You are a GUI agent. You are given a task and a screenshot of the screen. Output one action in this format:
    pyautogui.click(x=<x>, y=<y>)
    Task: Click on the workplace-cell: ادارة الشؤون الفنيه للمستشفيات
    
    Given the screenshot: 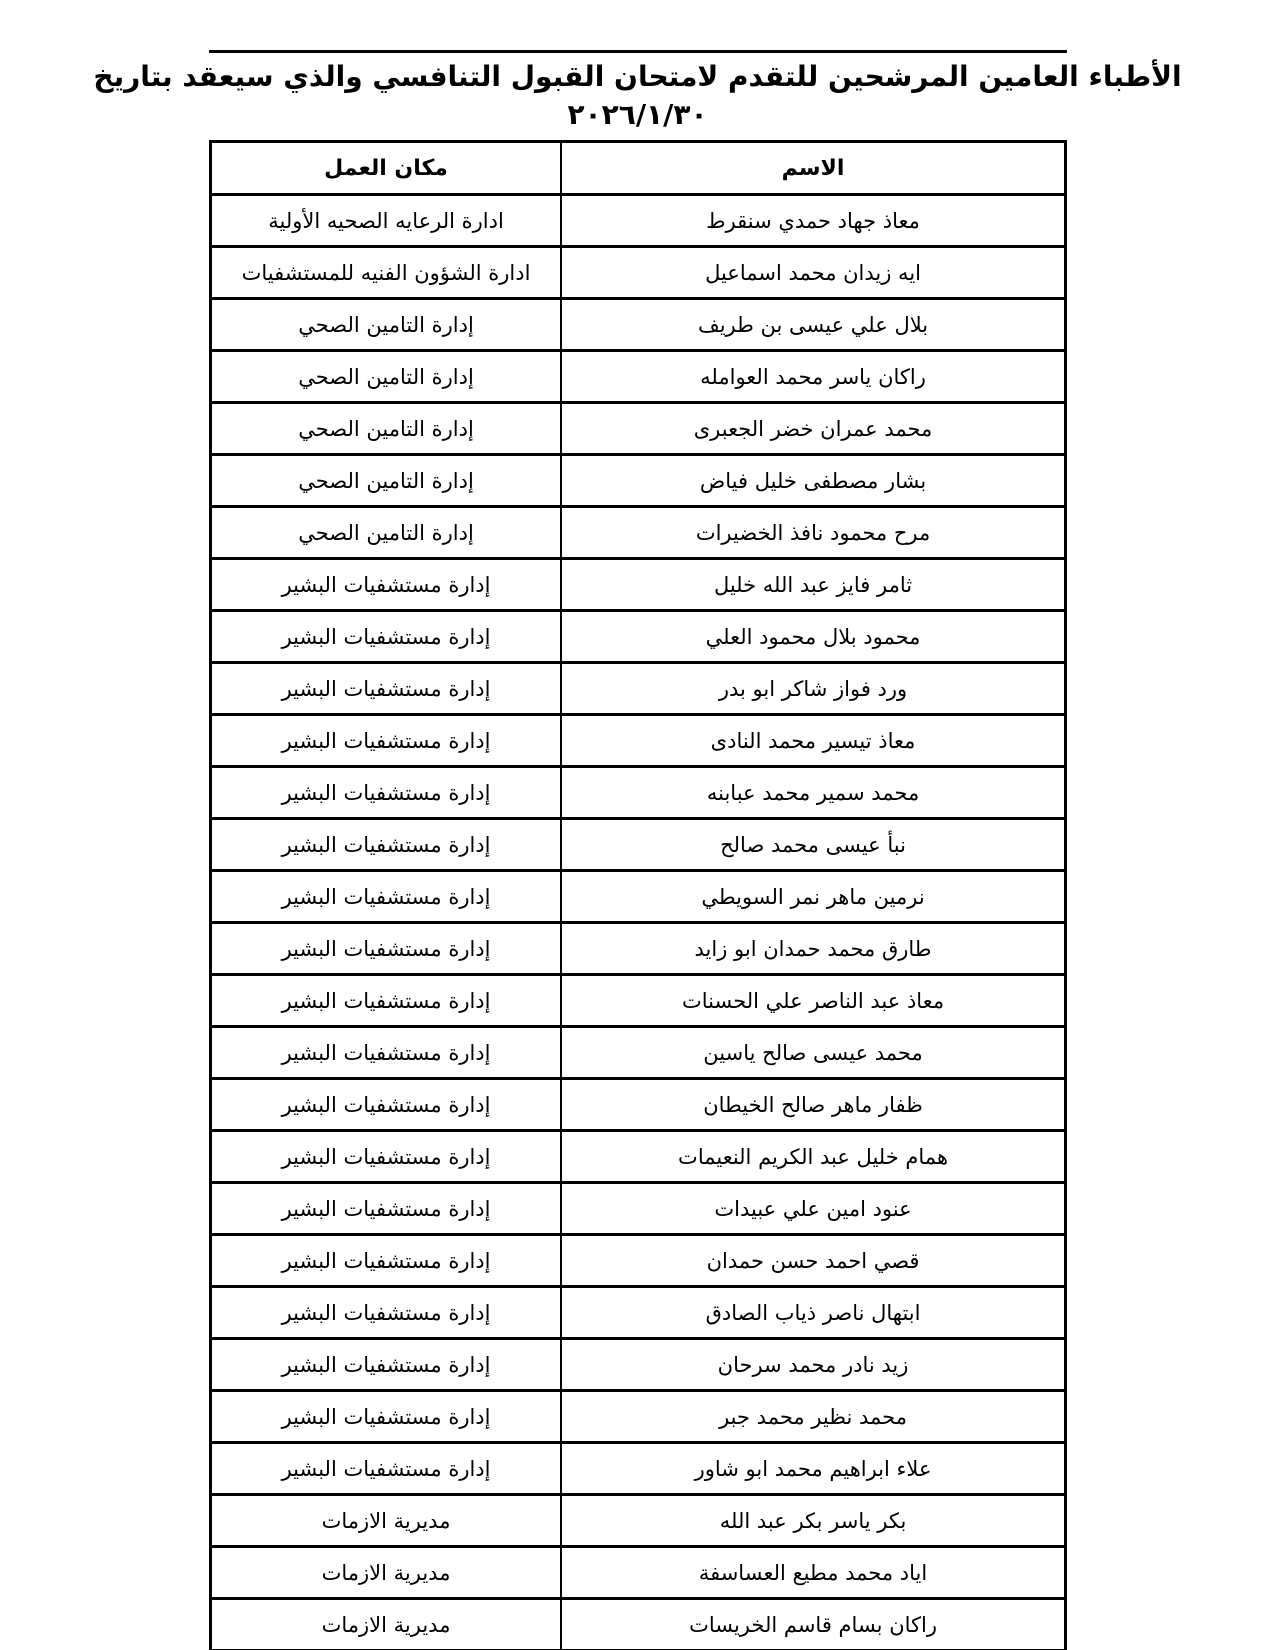 What is the action you would take?
    pyautogui.click(x=386, y=272)
    